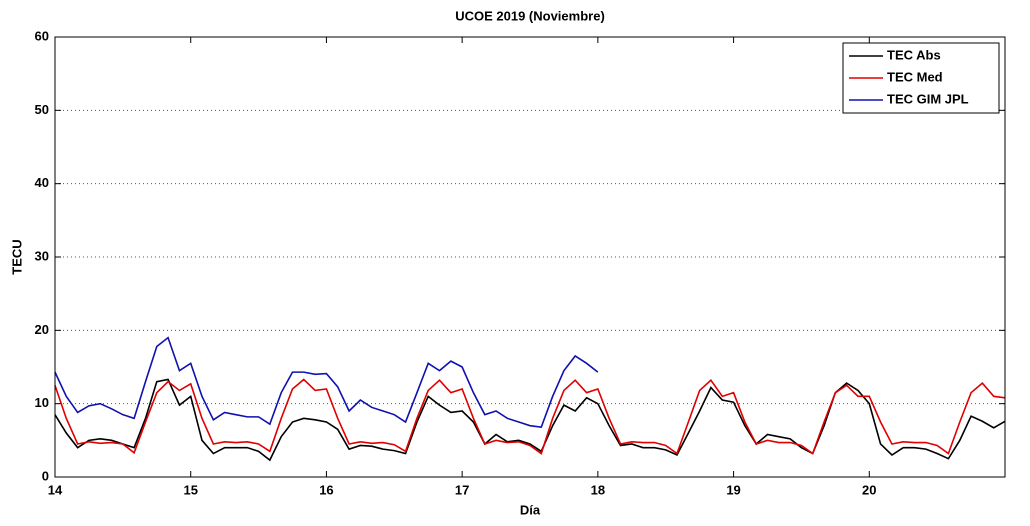  I want to click on y-tick-label: 20, so click(42, 329).